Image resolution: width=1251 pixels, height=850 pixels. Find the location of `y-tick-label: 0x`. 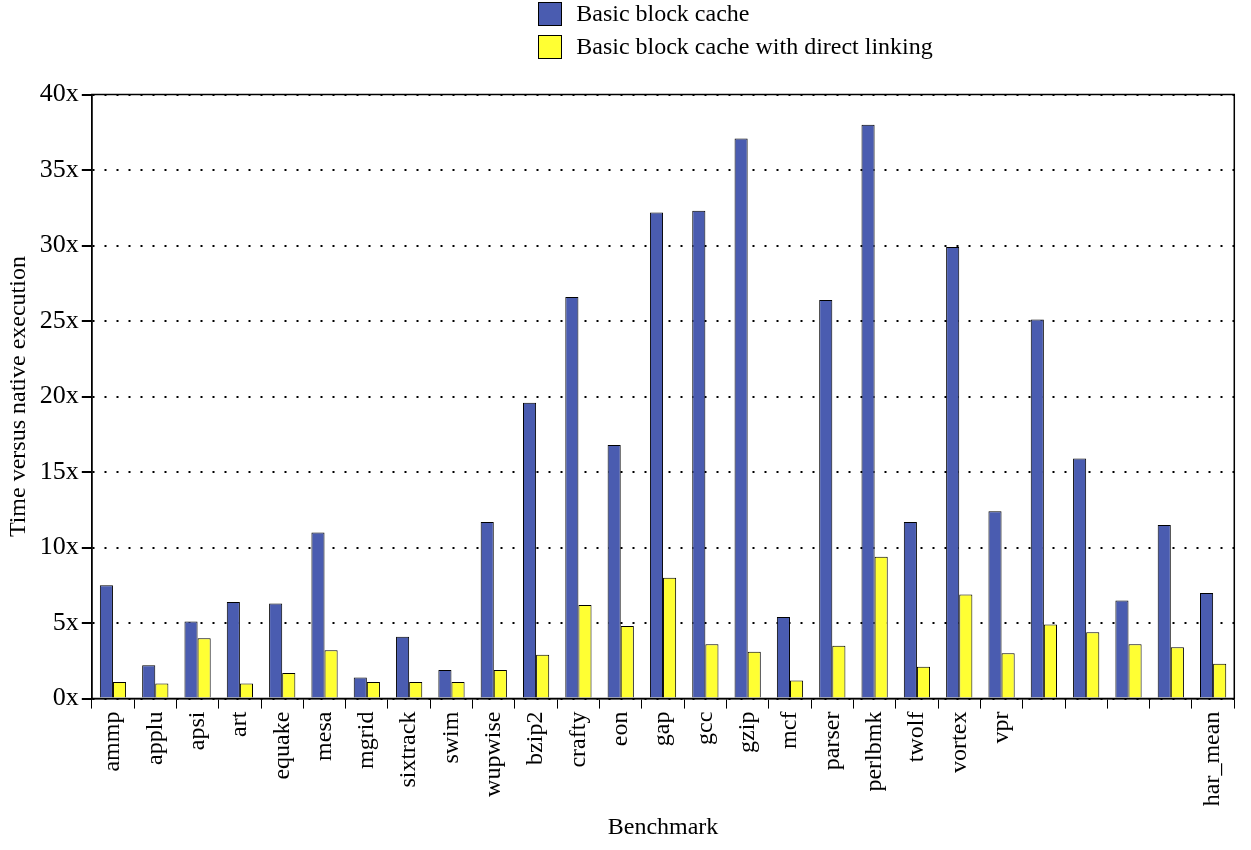

y-tick-label: 0x is located at coordinates (65, 697).